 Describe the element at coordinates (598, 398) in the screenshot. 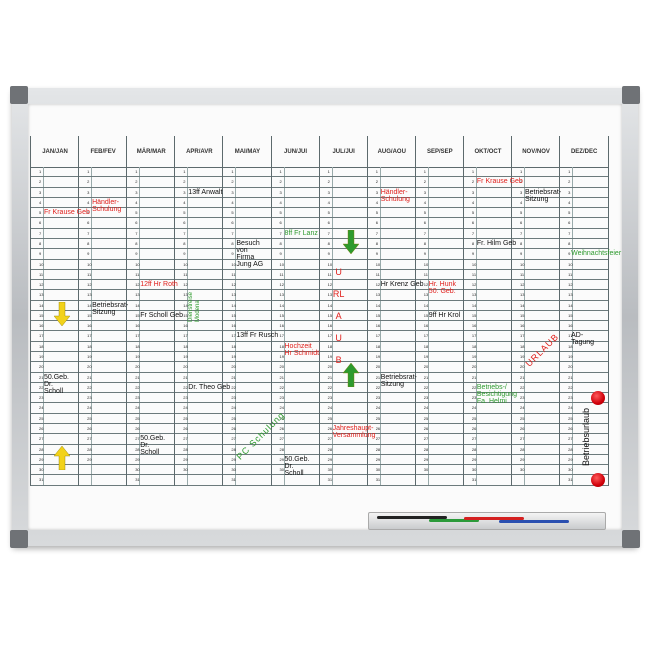

I see `red-magnet` at that location.